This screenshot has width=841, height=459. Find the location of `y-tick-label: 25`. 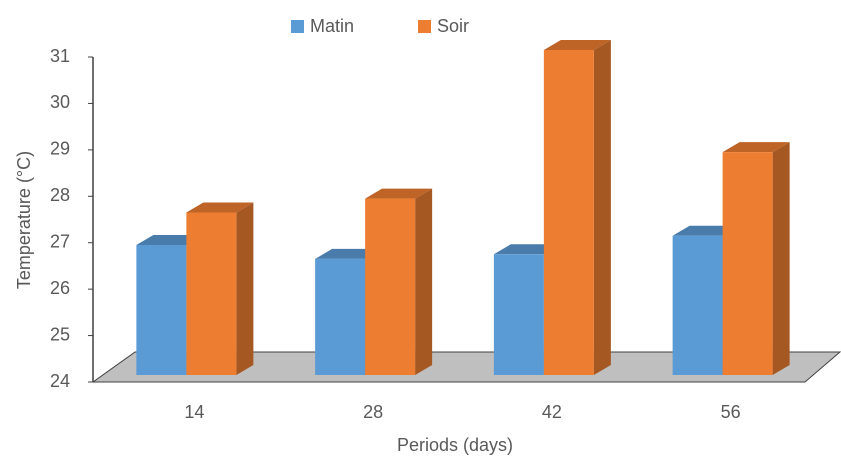

y-tick-label: 25 is located at coordinates (60, 334).